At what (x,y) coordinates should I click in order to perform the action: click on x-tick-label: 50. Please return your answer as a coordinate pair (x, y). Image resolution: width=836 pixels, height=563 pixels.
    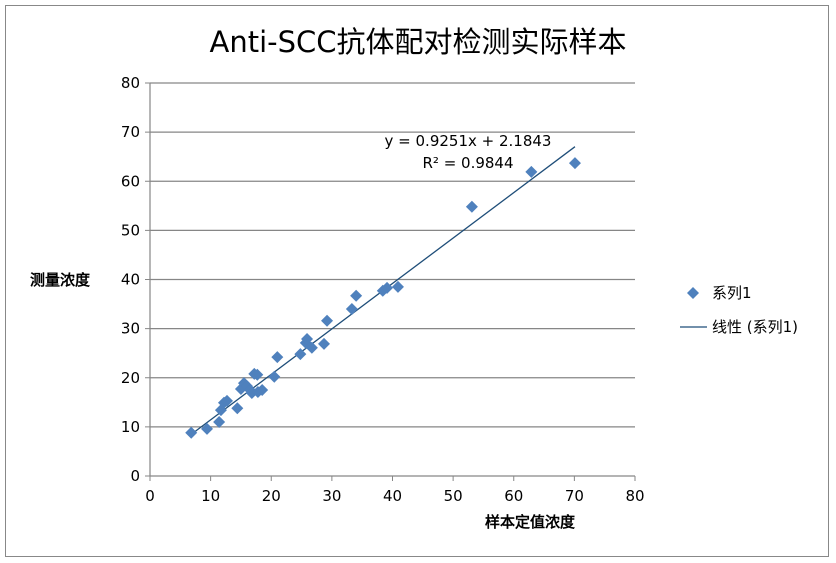
    Looking at the image, I should click on (453, 496).